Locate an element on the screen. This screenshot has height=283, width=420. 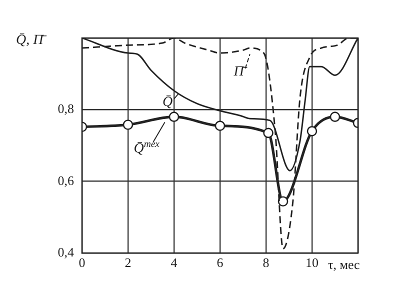
legend-label: Q̄ is located at coordinates (167, 102).